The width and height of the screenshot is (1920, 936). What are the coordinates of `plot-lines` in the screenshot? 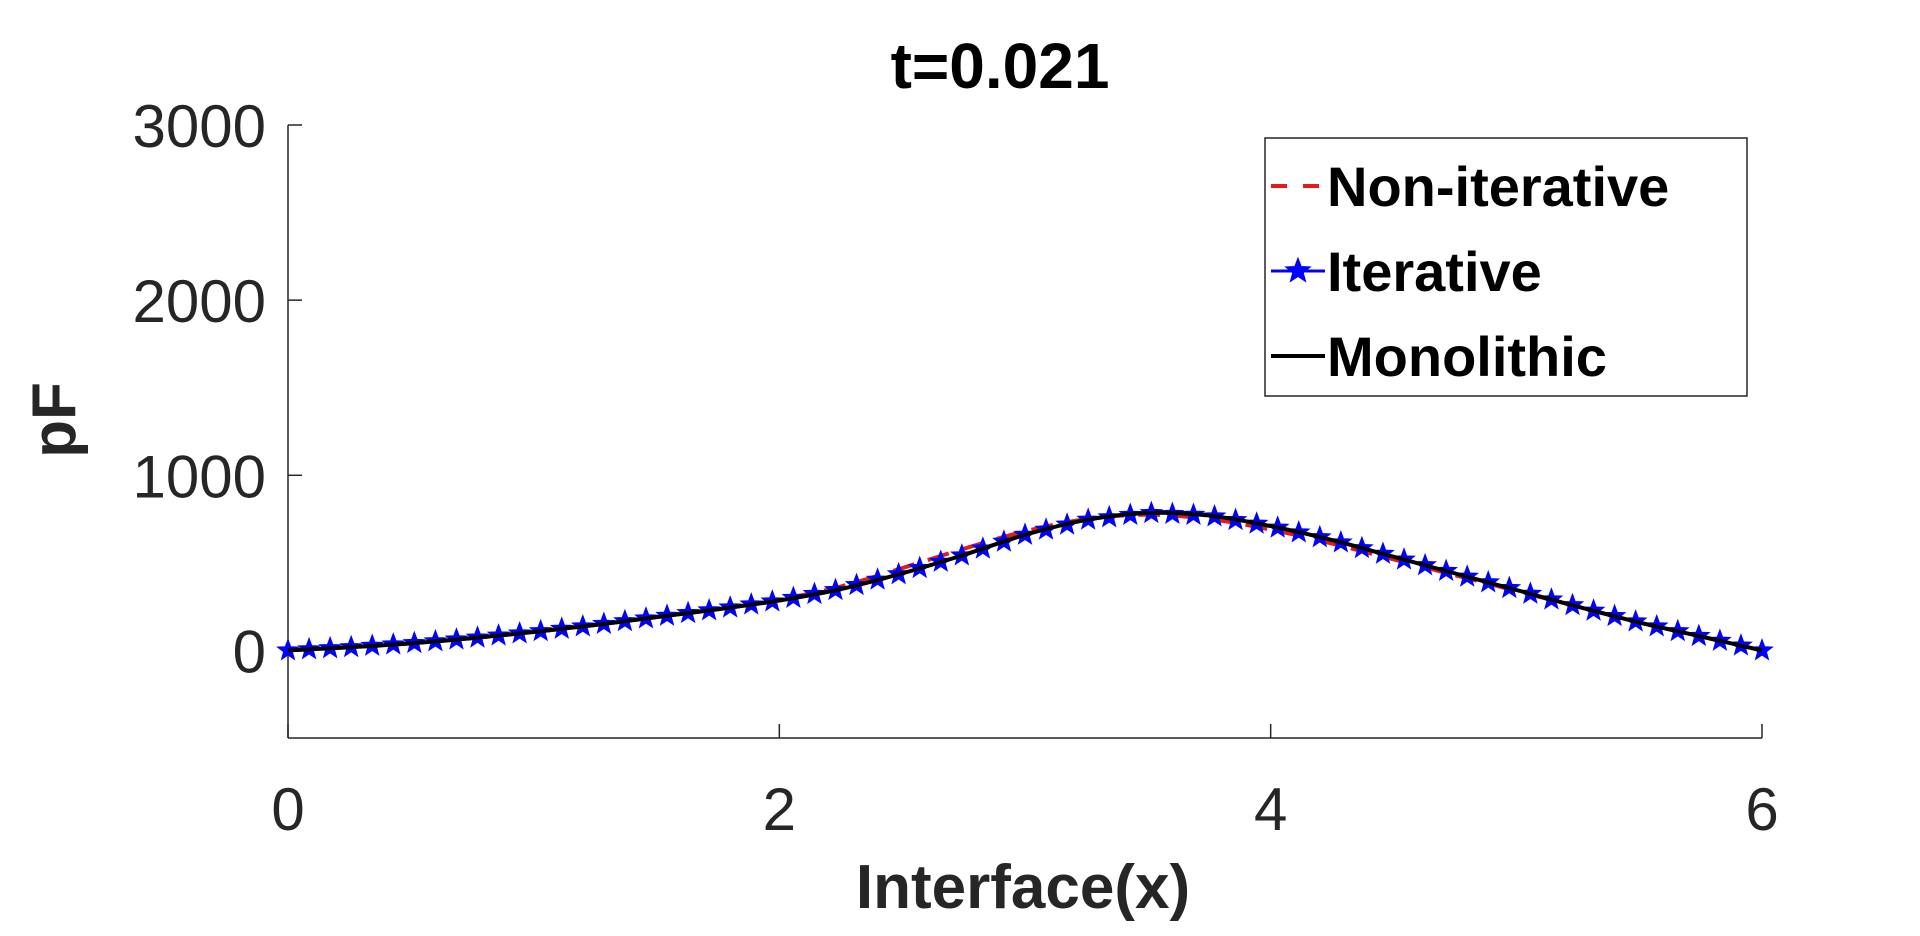 It's located at (1025, 580).